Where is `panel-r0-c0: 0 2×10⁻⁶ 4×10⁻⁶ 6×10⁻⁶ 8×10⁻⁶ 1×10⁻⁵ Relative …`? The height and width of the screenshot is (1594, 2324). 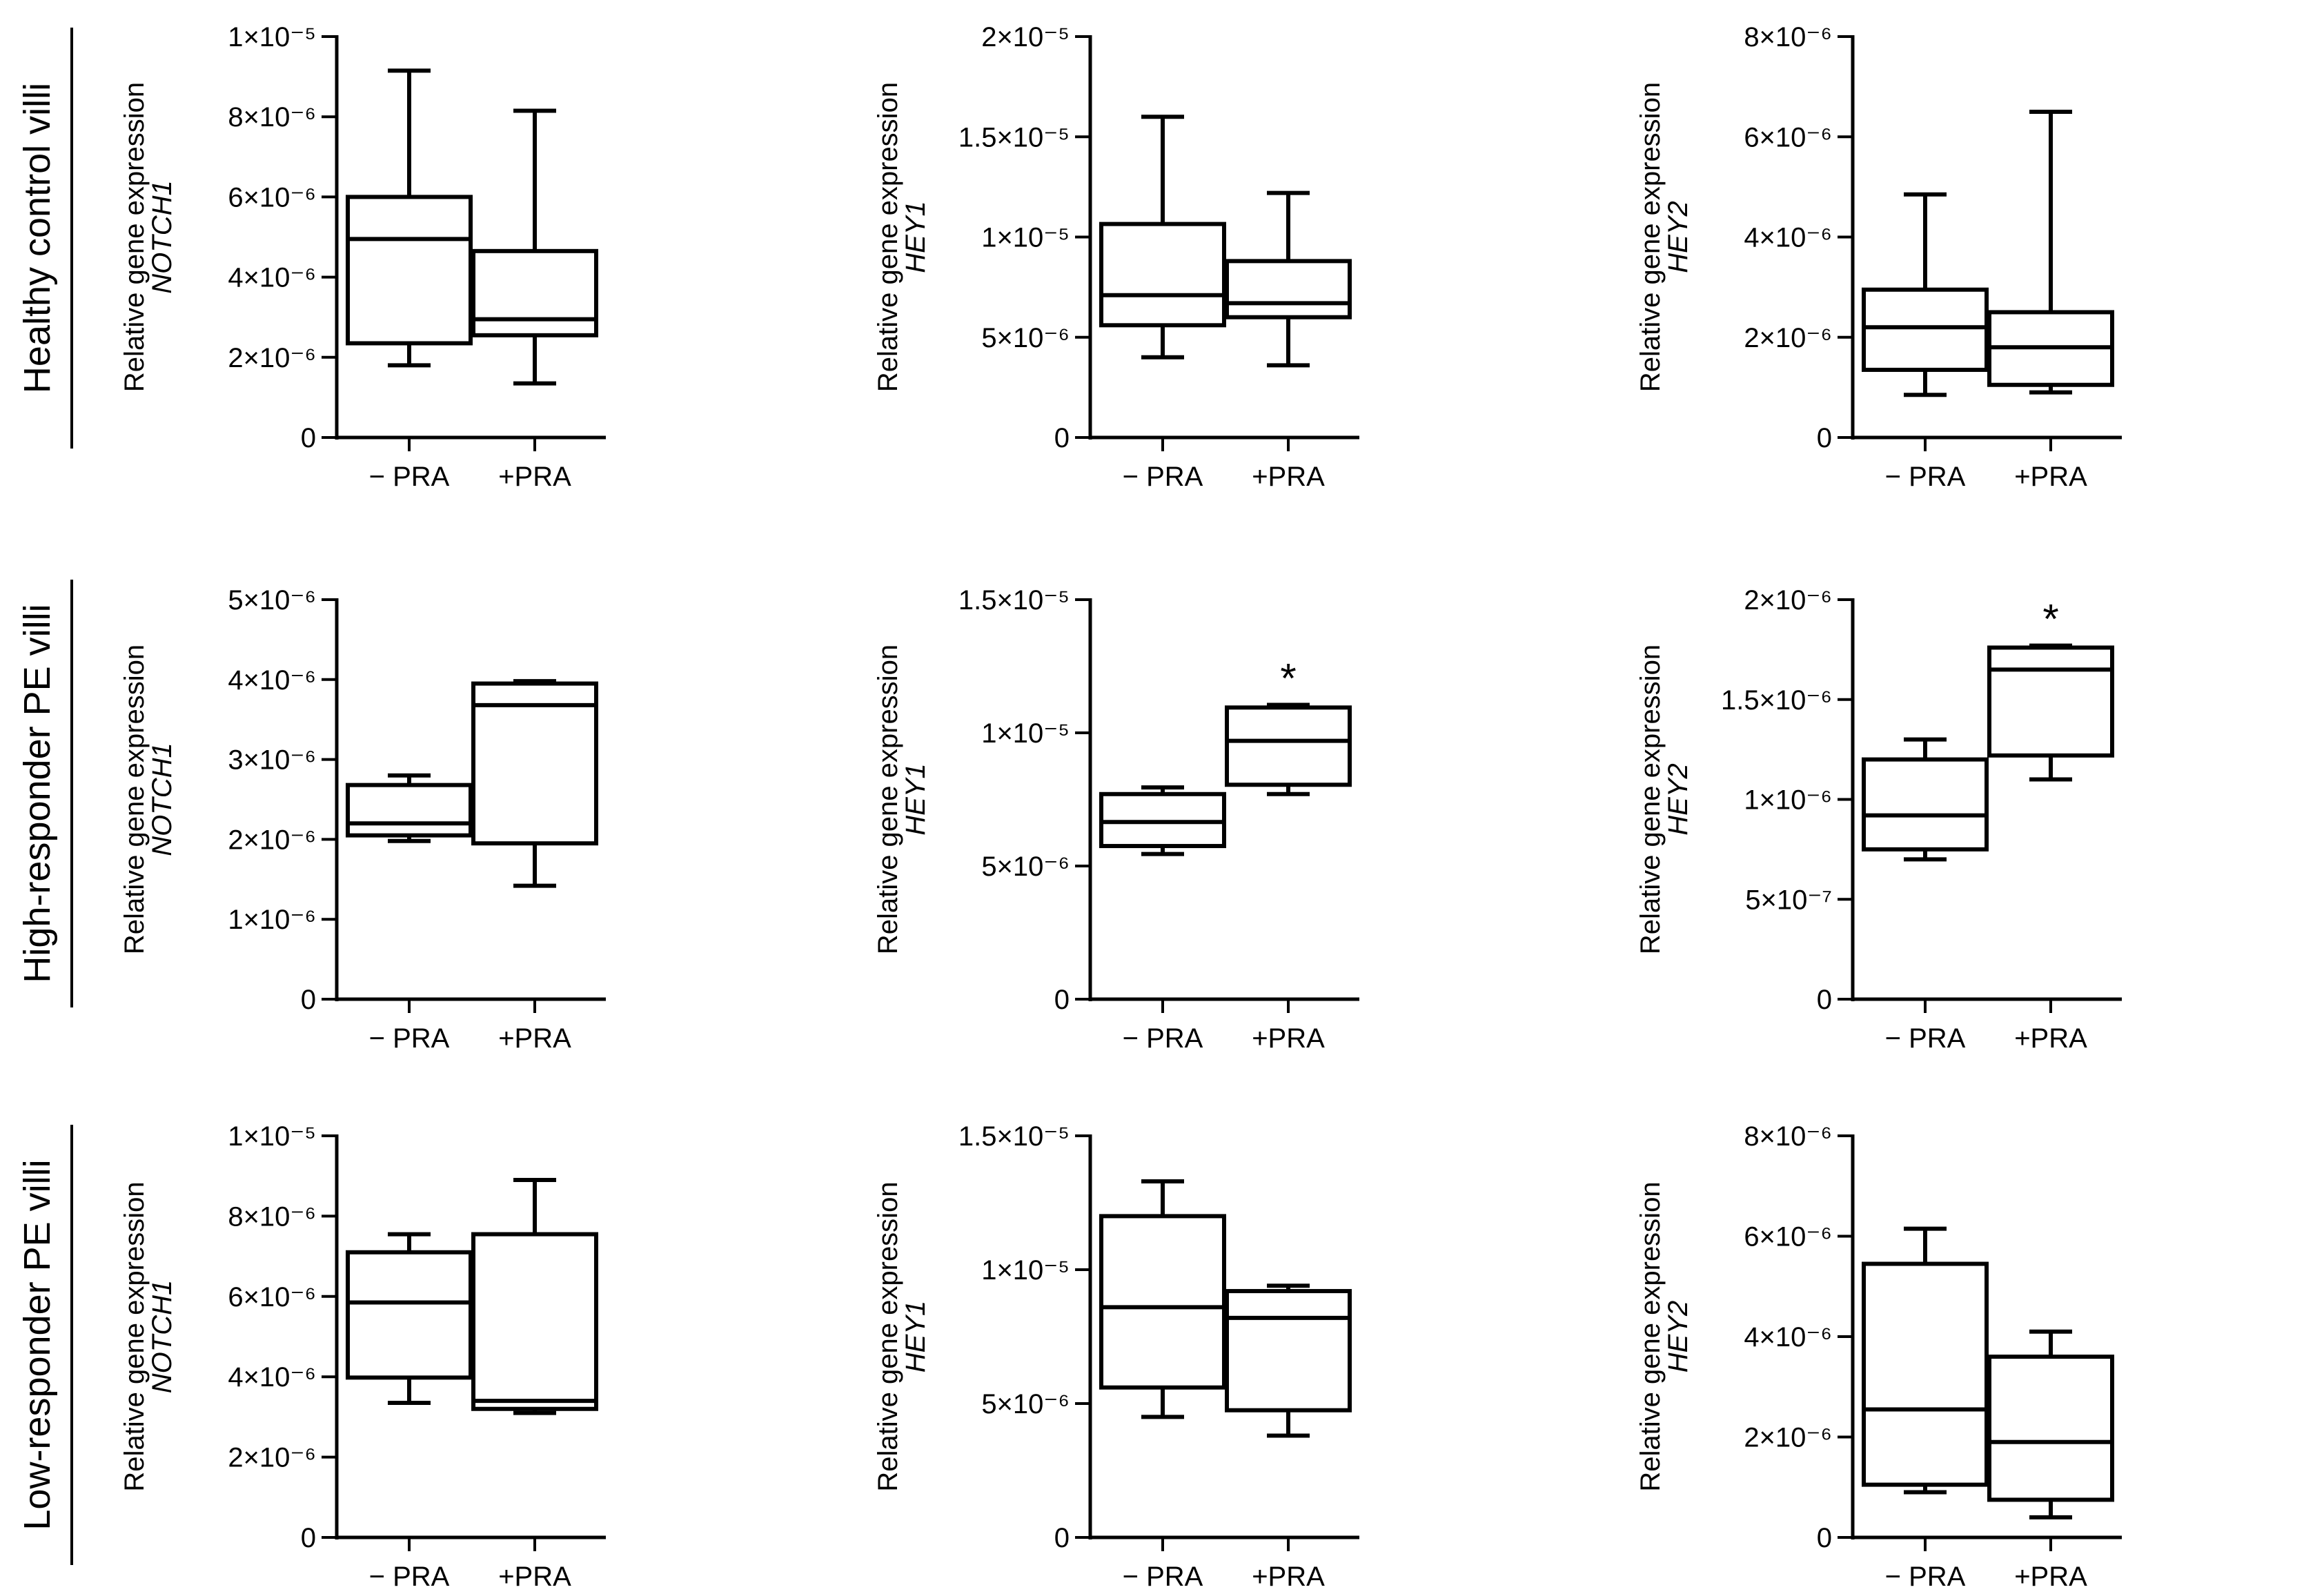 panel-r0-c0: 0 2×10⁻⁶ 4×10⁻⁶ 6×10⁻⁶ 8×10⁻⁶ 1×10⁻⁵ Relative … is located at coordinates (362, 257).